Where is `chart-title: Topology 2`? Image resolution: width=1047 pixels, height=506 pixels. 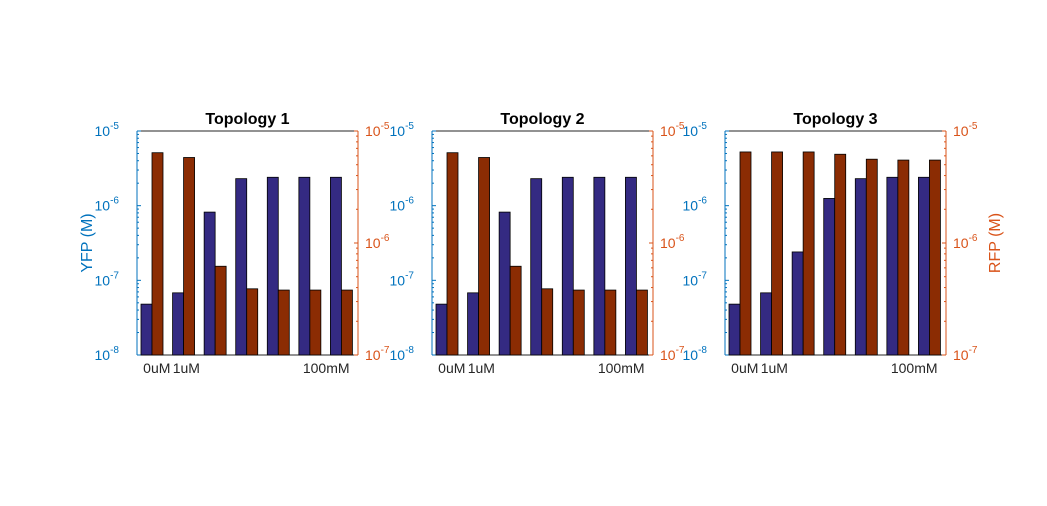
chart-title: Topology 2 is located at coordinates (542, 119).